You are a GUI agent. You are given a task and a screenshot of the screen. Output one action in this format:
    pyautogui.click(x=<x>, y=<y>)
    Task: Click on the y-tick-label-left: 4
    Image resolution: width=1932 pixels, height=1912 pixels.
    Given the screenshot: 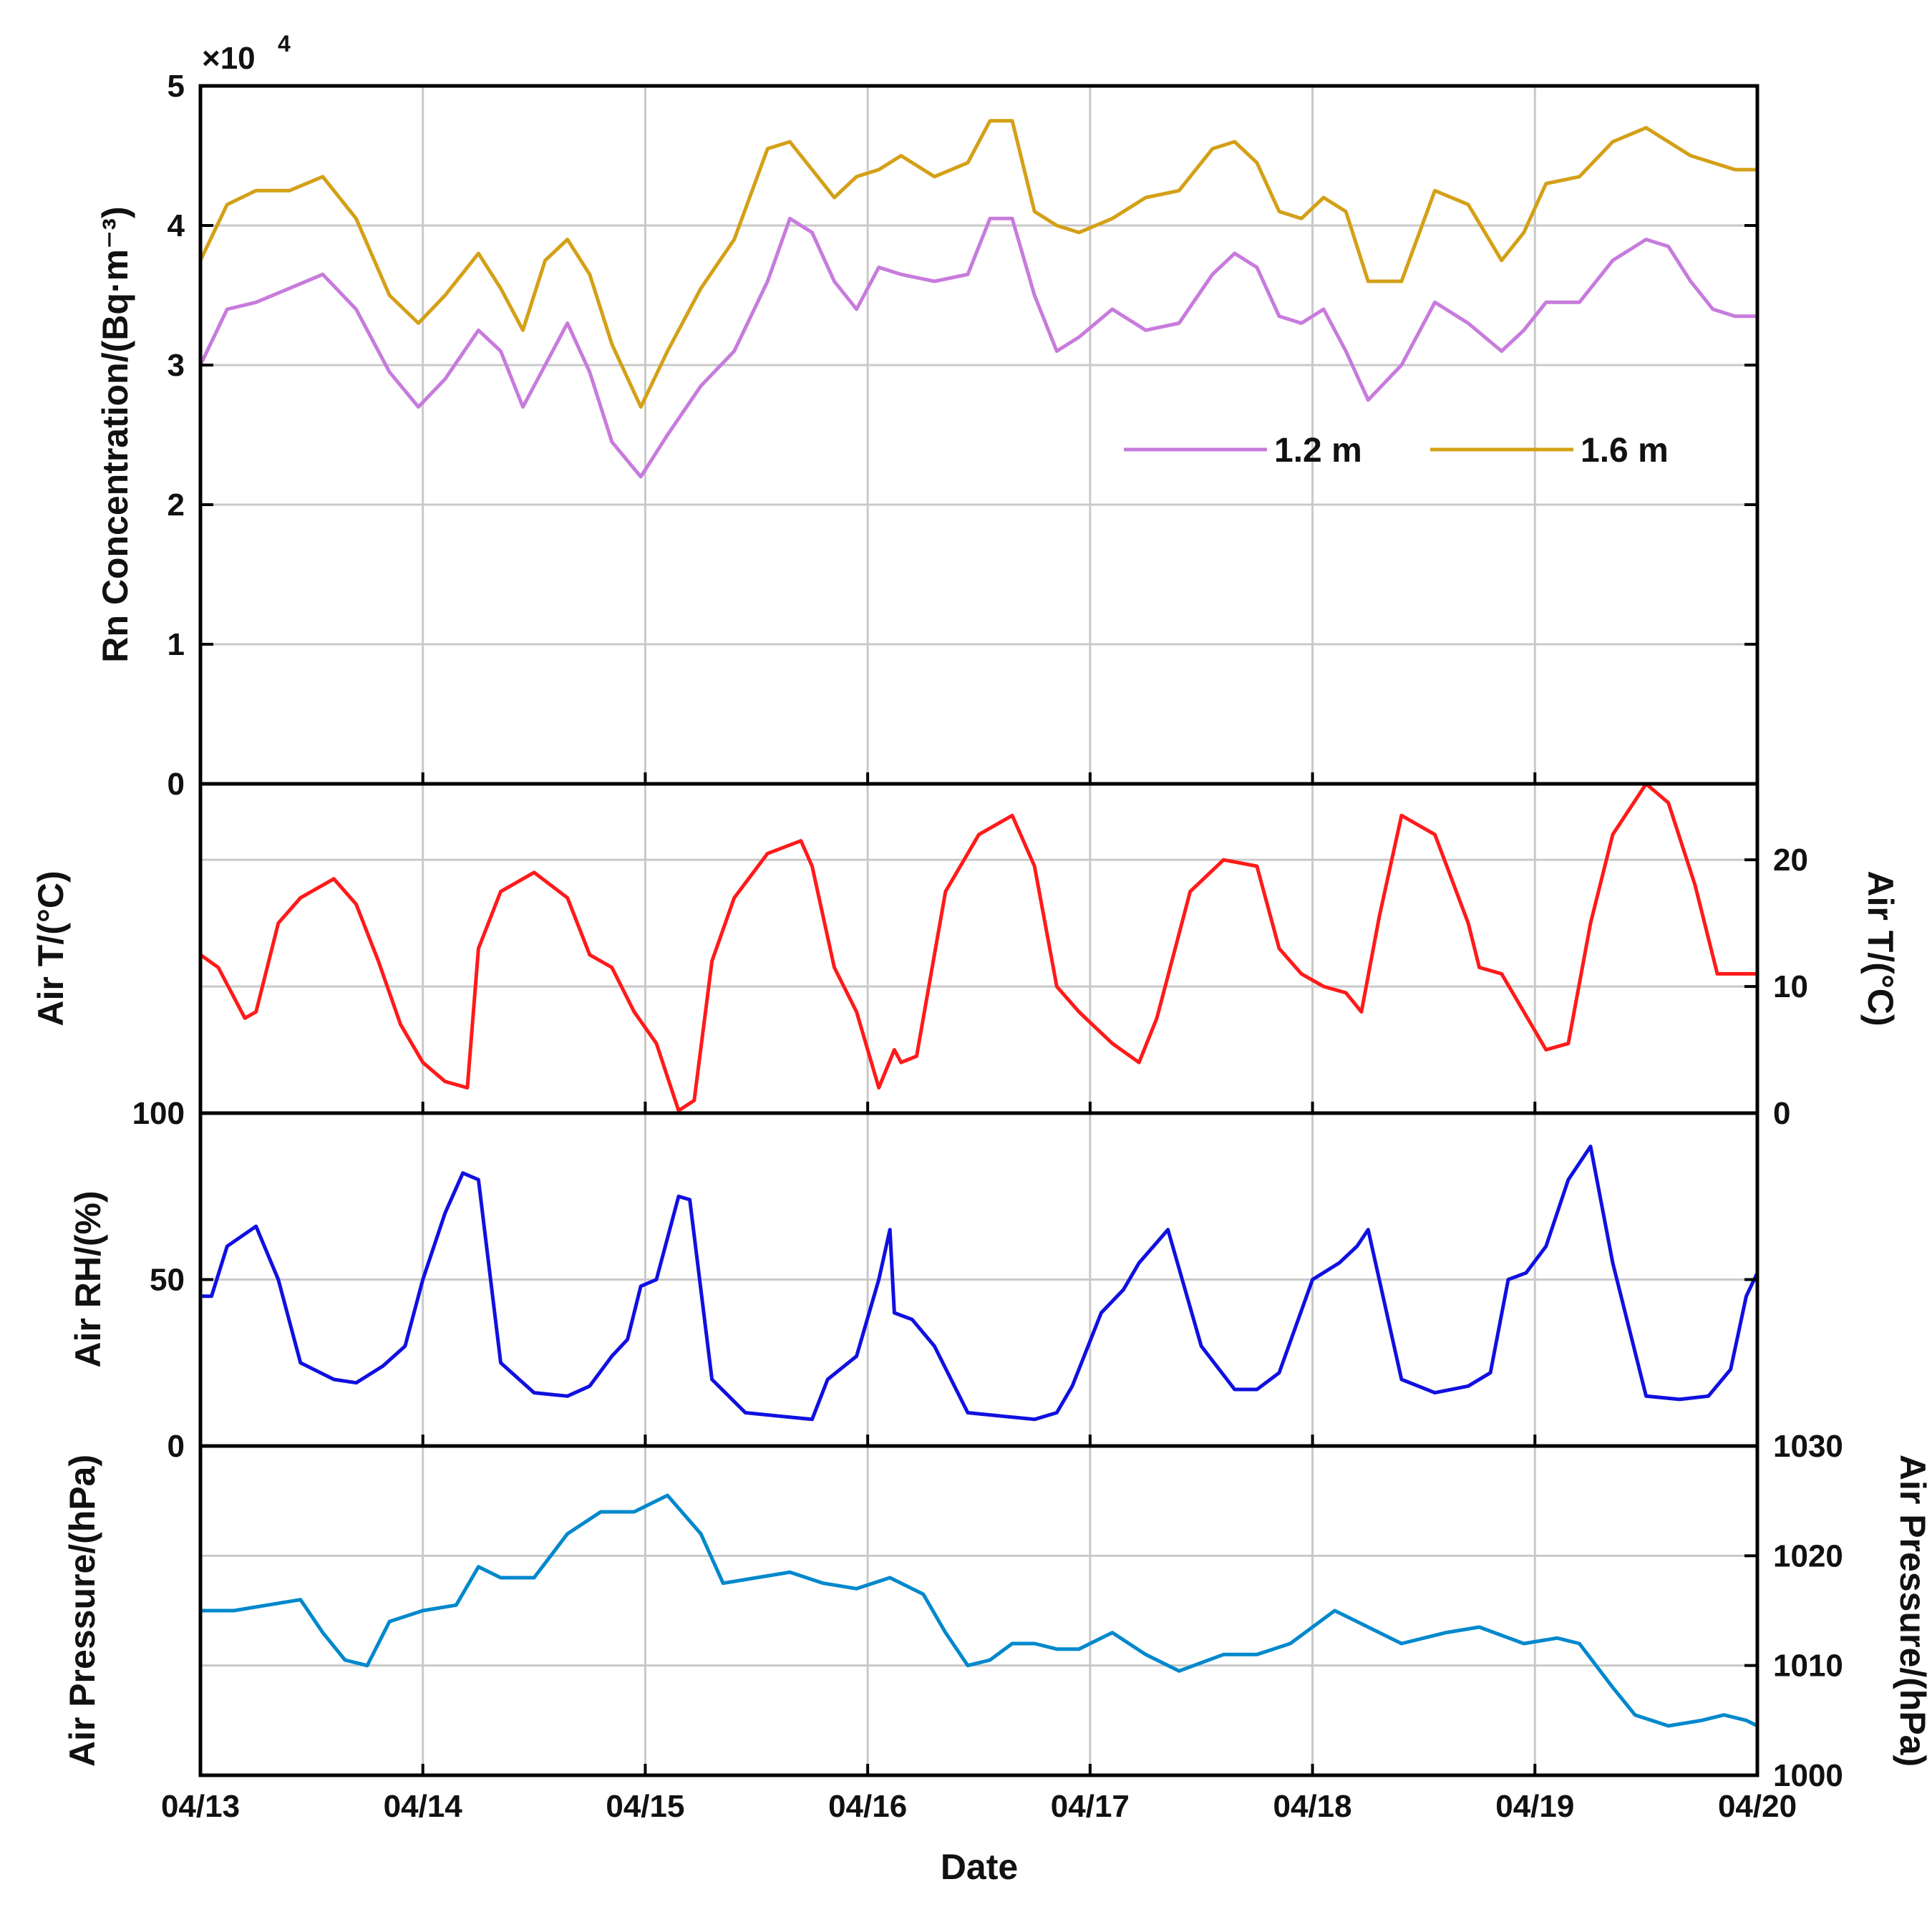 What is the action you would take?
    pyautogui.click(x=177, y=225)
    